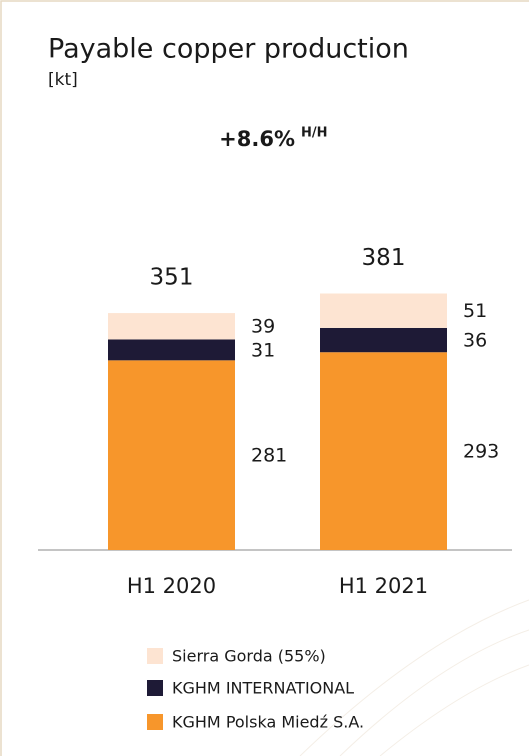  I want to click on value-label: 51, so click(475, 311).